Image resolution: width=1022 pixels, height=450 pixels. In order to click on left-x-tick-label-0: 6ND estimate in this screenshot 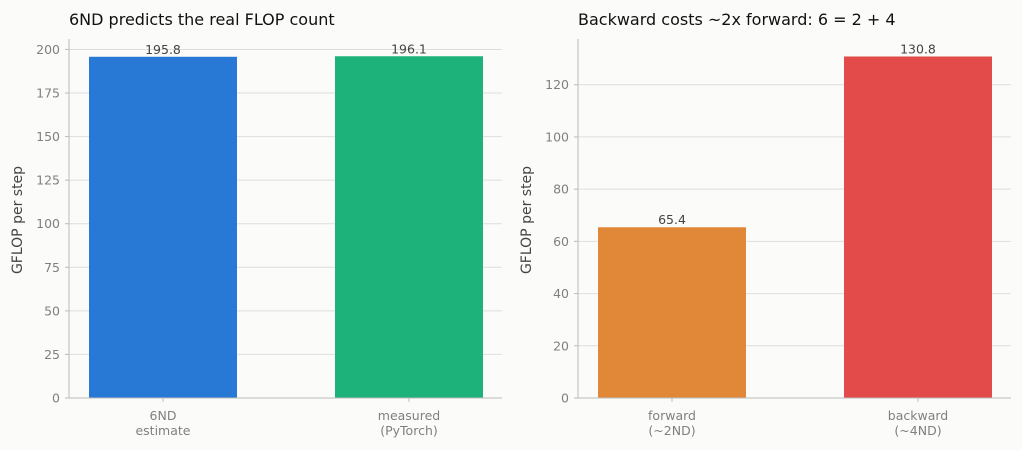, I will do `click(162, 423)`.